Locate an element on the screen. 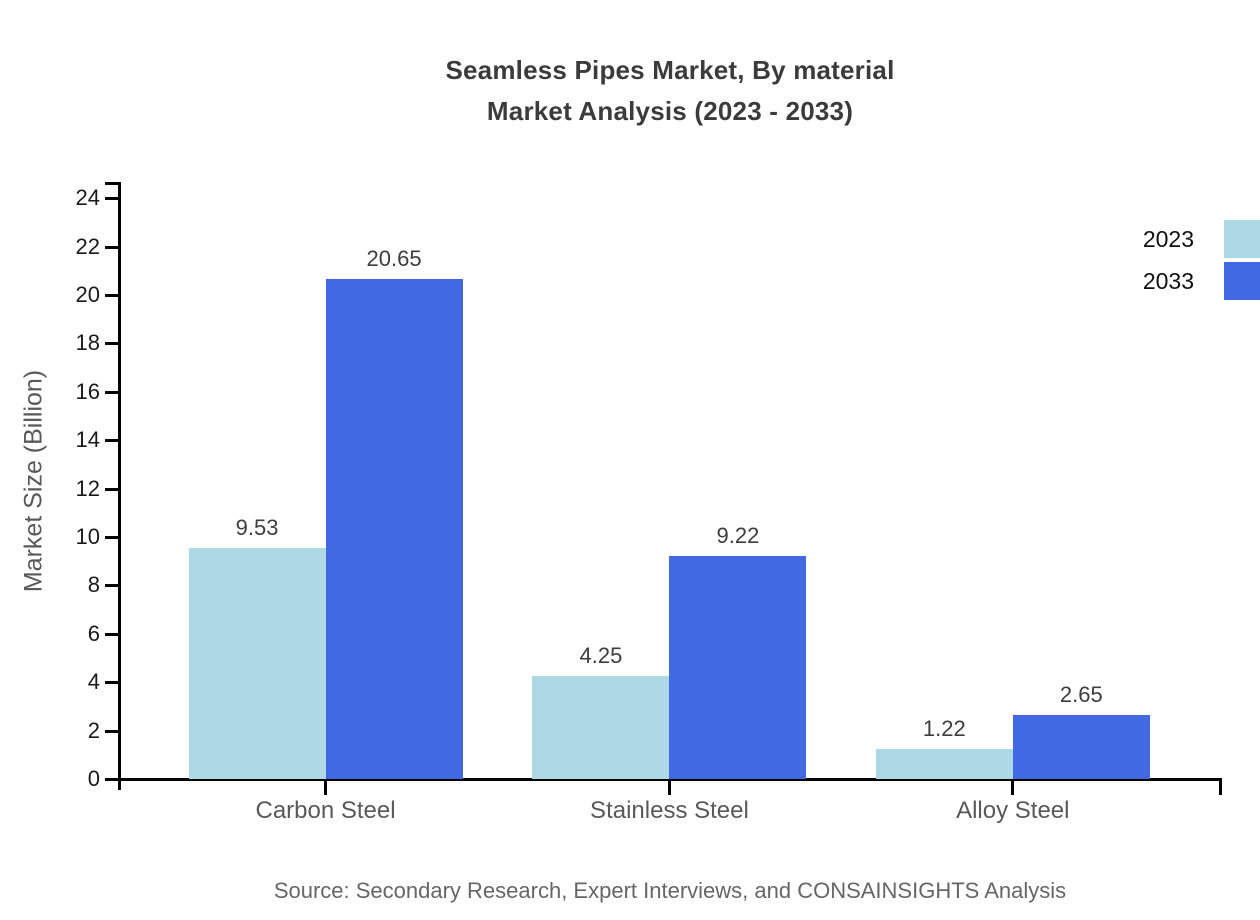  bar-2023-carbon-steel is located at coordinates (257, 663).